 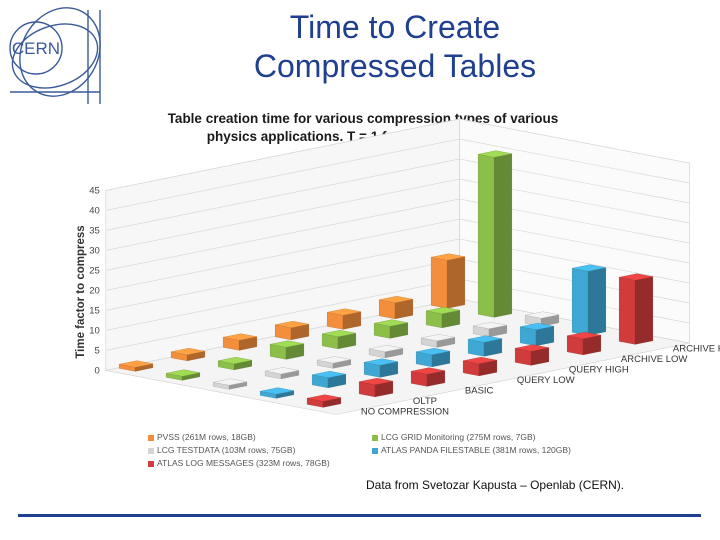 I want to click on y-tick-label: 10, so click(x=94, y=330).